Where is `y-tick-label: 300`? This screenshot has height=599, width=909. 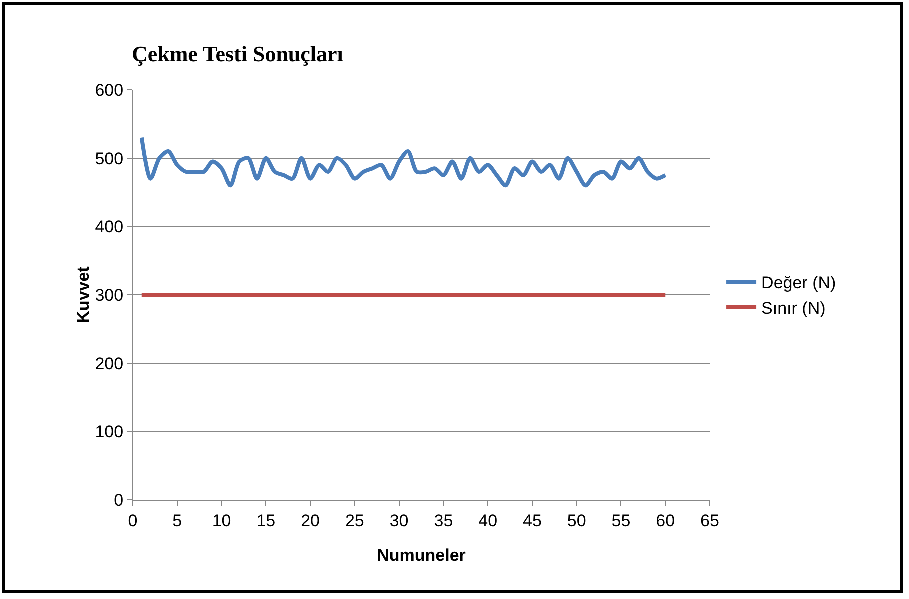
y-tick-label: 300 is located at coordinates (109, 295).